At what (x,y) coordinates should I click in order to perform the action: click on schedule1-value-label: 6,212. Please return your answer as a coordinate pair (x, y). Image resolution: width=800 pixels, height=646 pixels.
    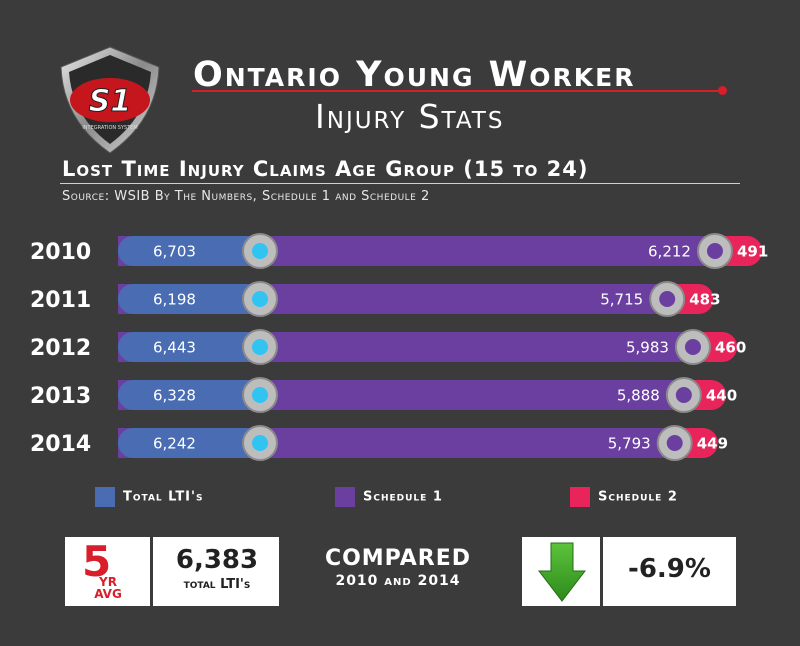
    Looking at the image, I should click on (669, 252).